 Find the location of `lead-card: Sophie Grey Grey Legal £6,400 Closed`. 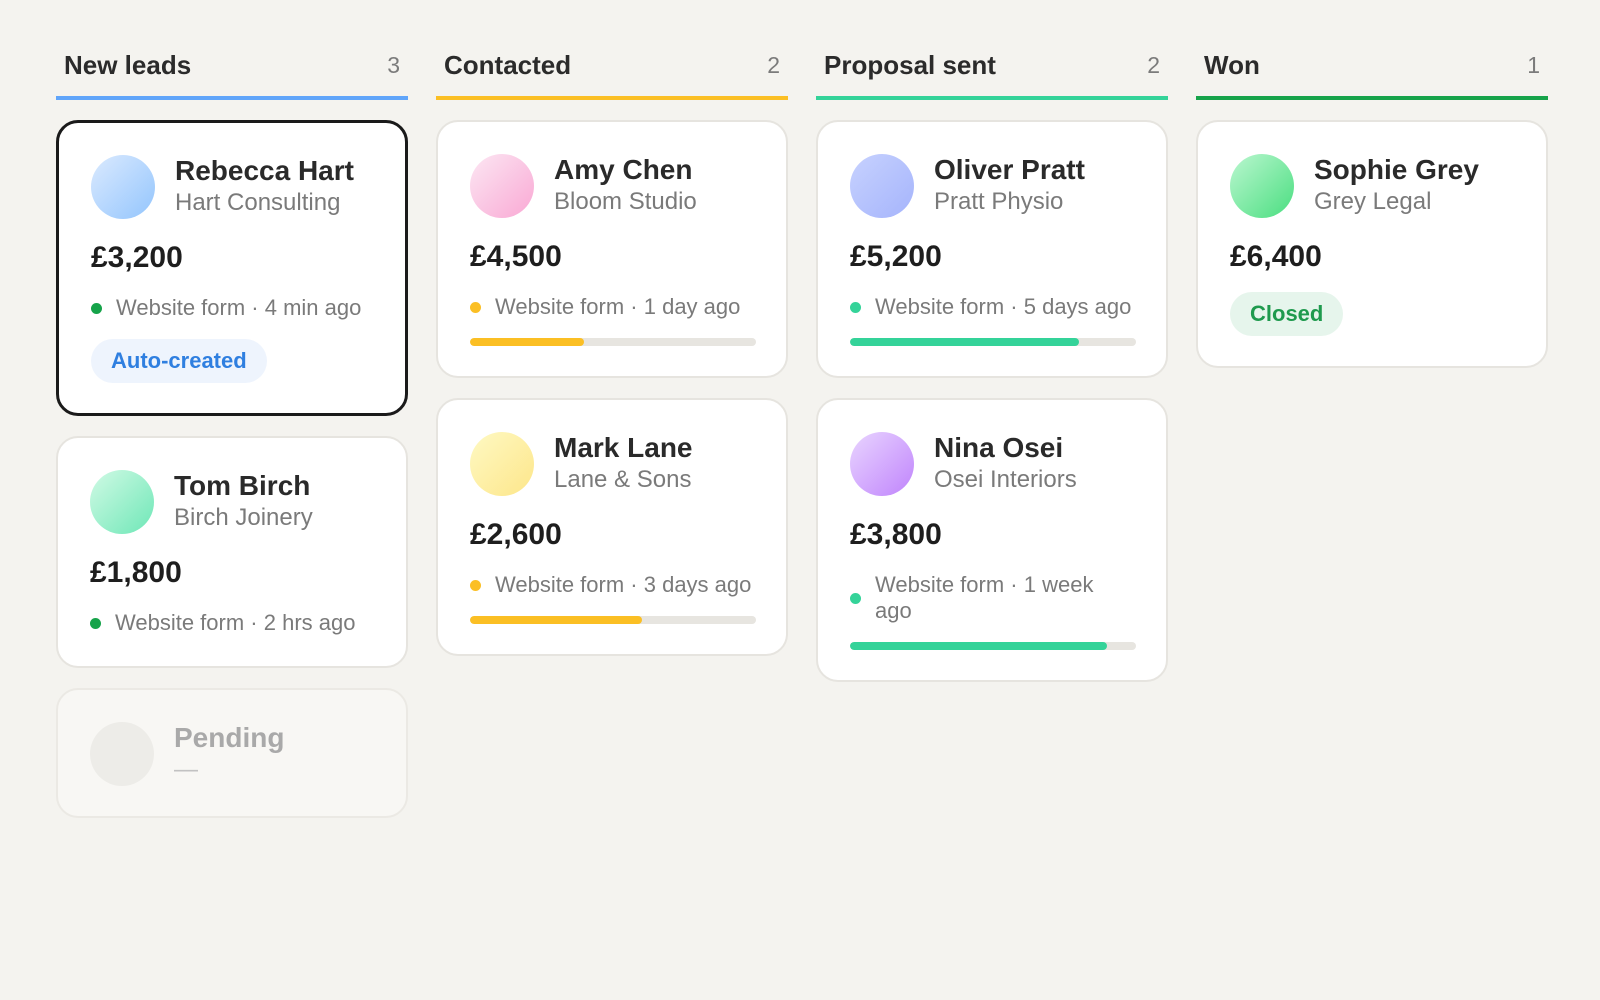

lead-card: Sophie Grey Grey Legal £6,400 Closed is located at coordinates (1372, 244).